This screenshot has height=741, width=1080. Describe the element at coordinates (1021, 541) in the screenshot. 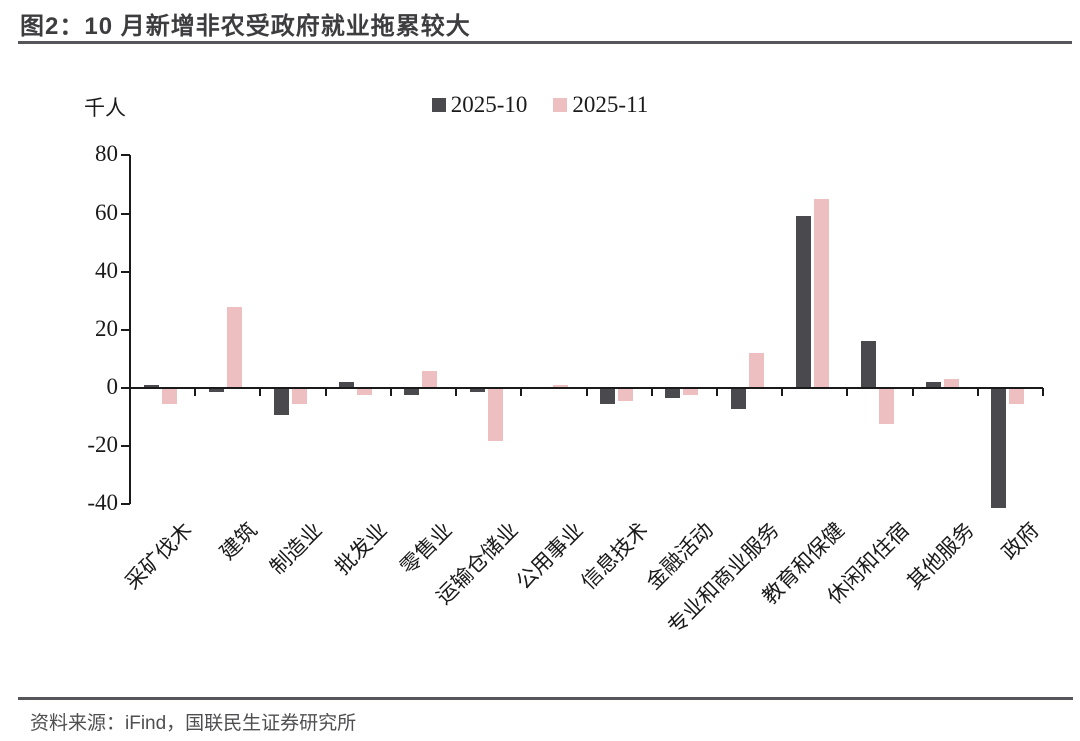

I see `x-category-label: 政府` at that location.